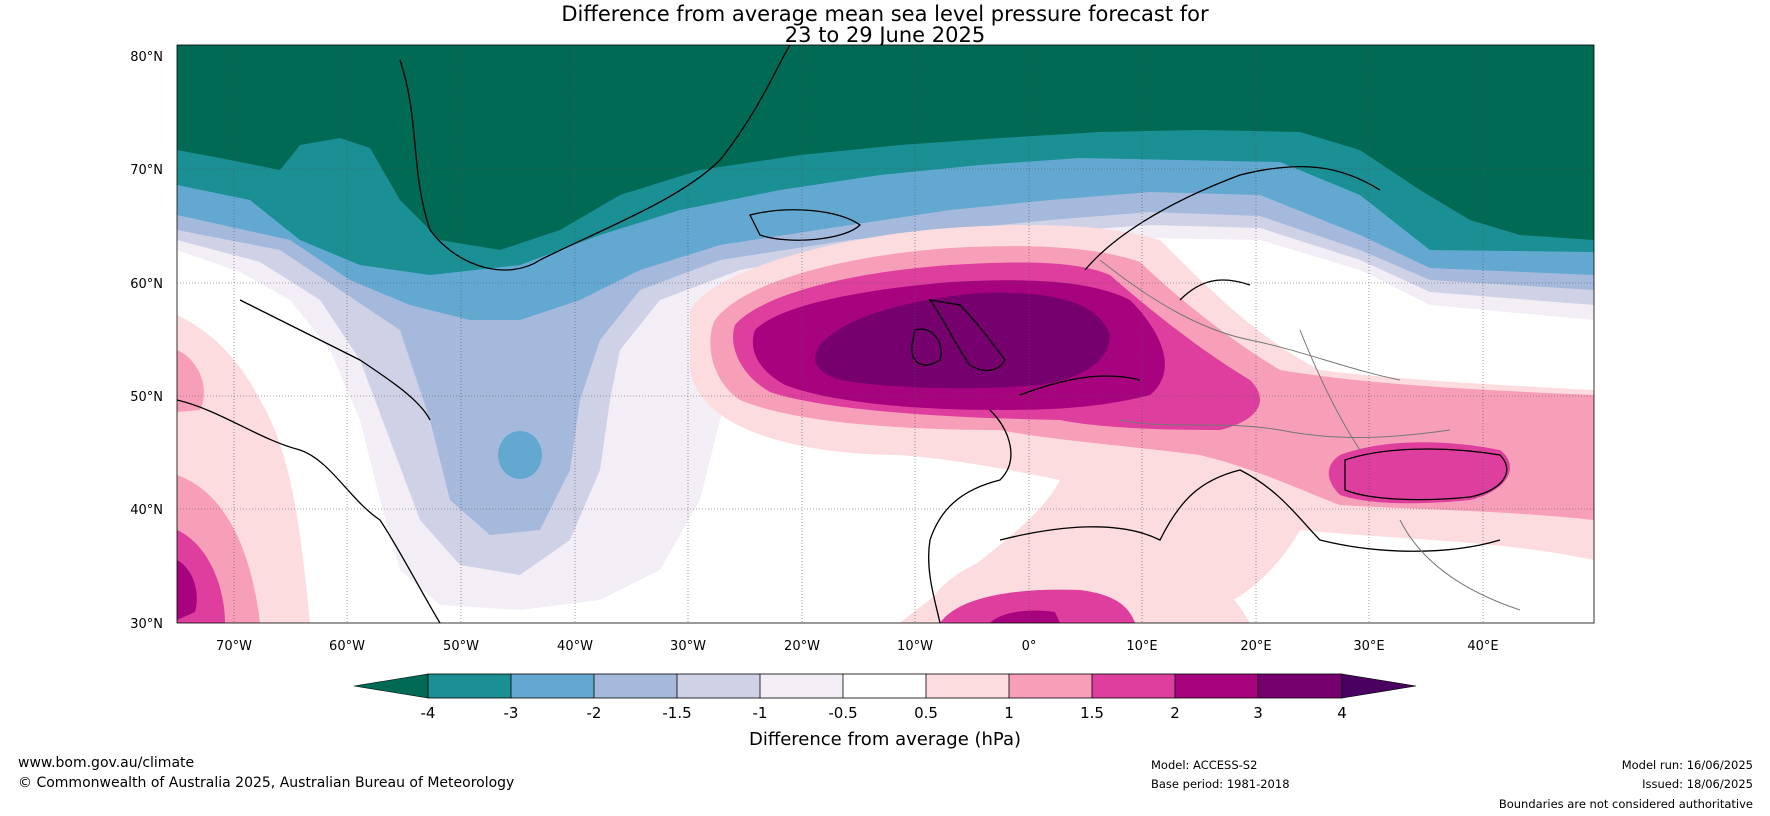 The height and width of the screenshot is (816, 1770). What do you see at coordinates (146, 284) in the screenshot?
I see `lat-tick-label: 60°N` at bounding box center [146, 284].